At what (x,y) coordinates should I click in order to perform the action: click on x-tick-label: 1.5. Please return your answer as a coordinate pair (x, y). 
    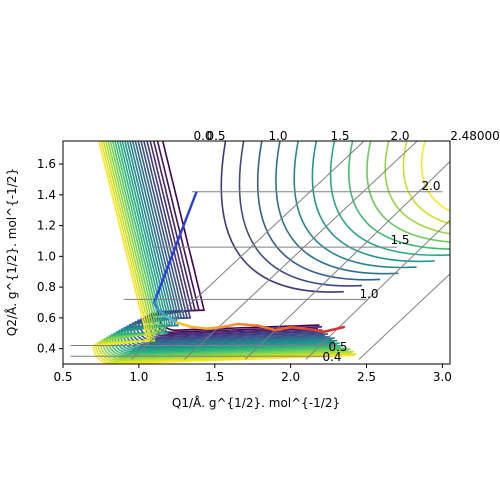
    Looking at the image, I should click on (214, 377).